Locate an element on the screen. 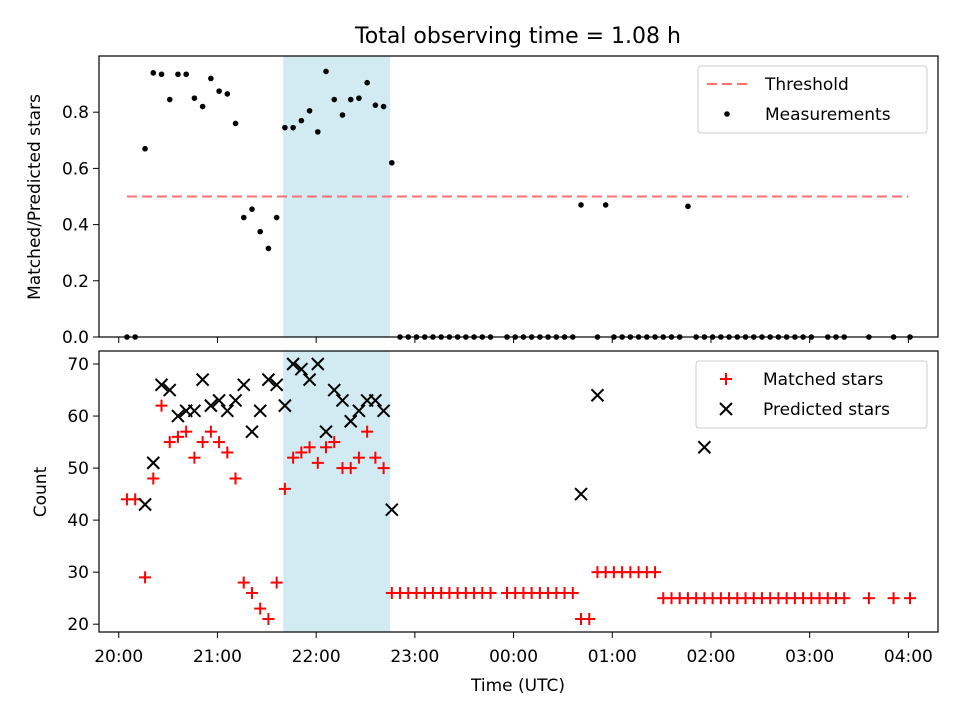 This screenshot has width=960, height=720. bottom-legend: Matched stars Predicted stars is located at coordinates (811, 394).